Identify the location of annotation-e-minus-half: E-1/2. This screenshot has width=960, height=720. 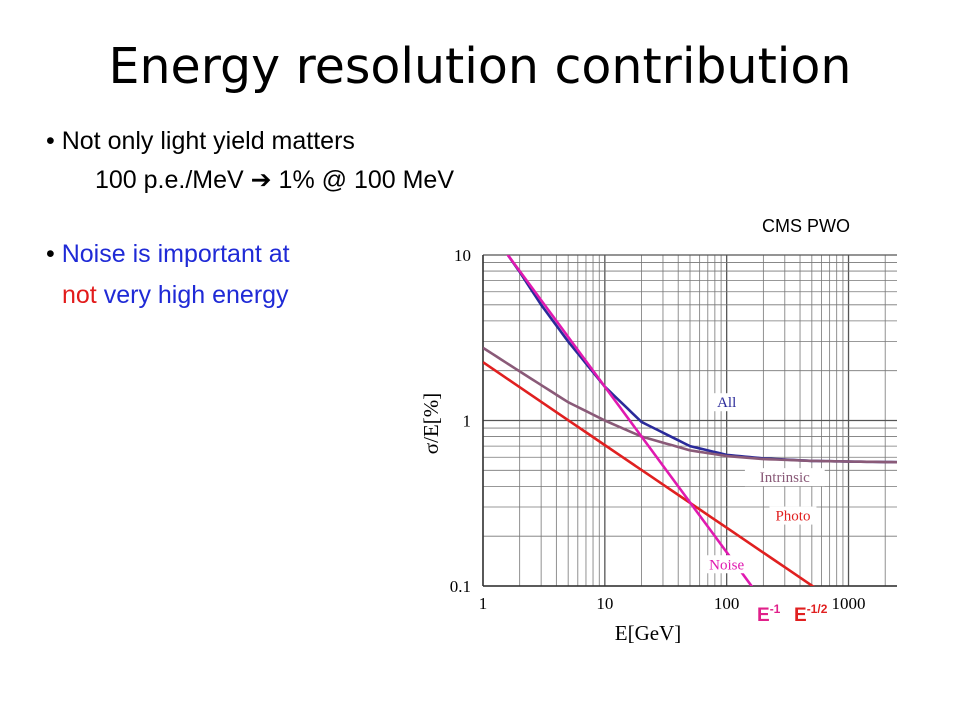
(811, 614).